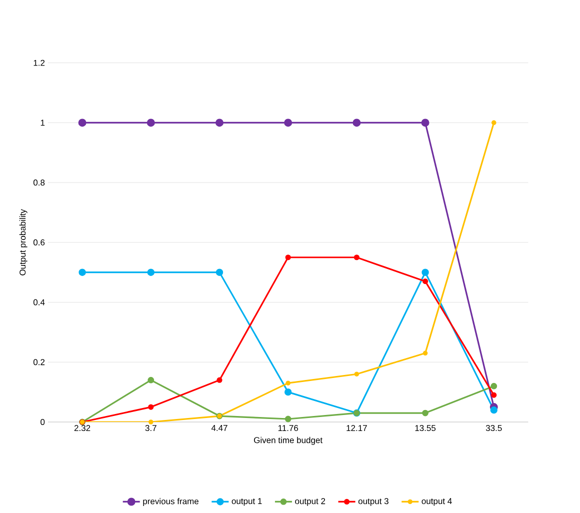  What do you see at coordinates (356, 428) in the screenshot?
I see `x-tick-label: 12.17` at bounding box center [356, 428].